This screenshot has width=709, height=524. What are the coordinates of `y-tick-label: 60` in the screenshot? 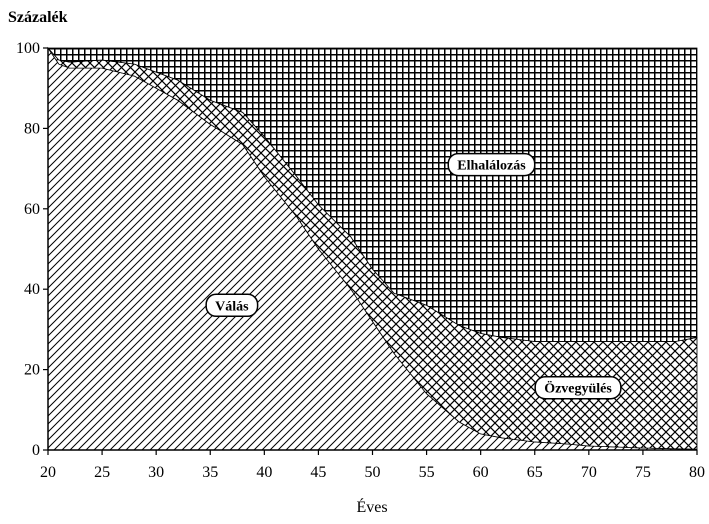 It's located at (32, 209).